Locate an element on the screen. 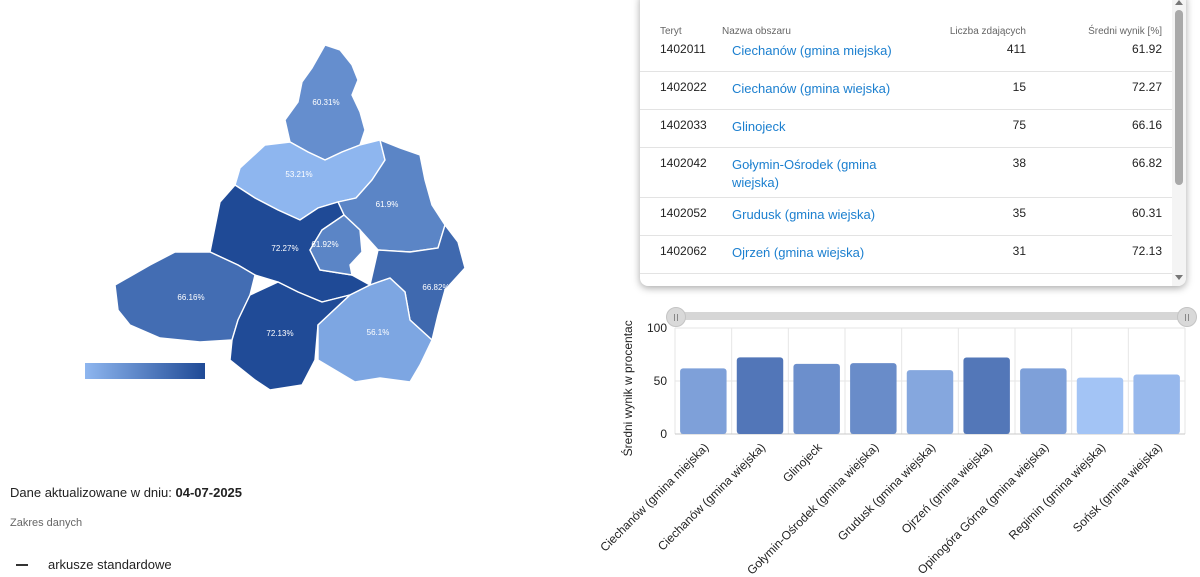 This screenshot has width=1200, height=577. map-label-center-west: 72.27% is located at coordinates (284, 248).